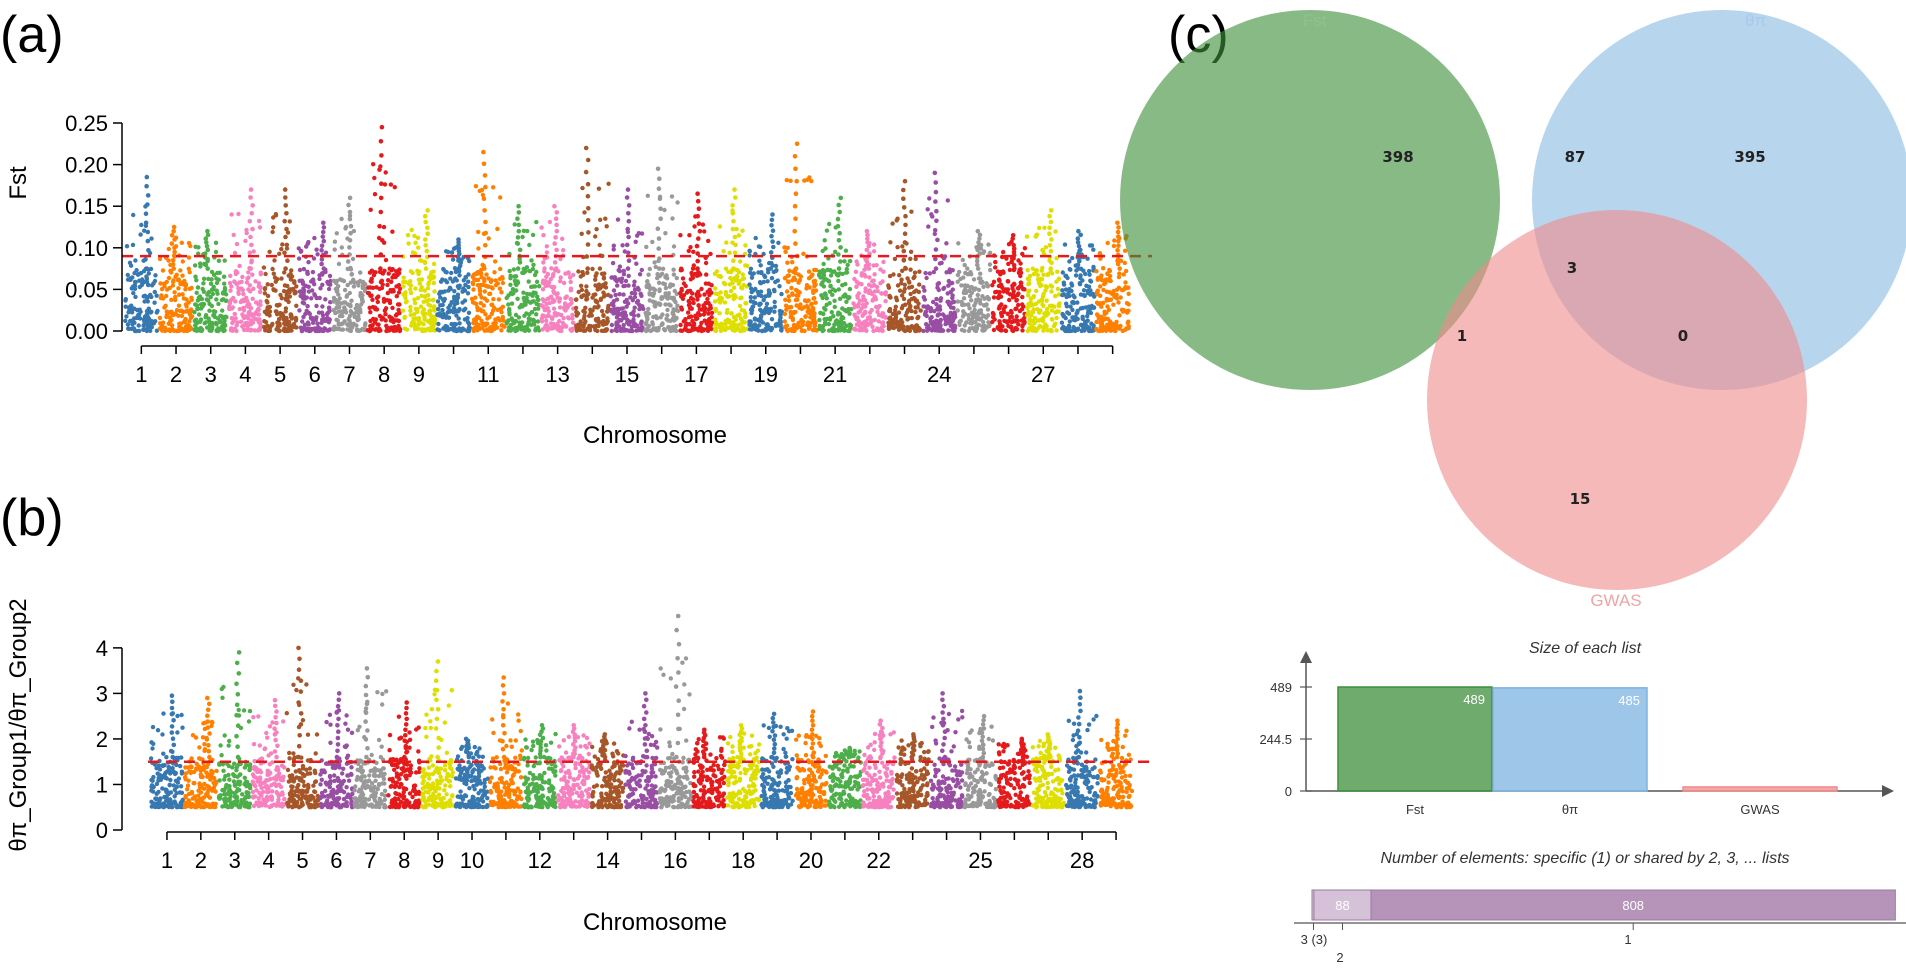 The image size is (1906, 974). Describe the element at coordinates (173, 720) in the screenshot. I see `b-peak-point` at that location.